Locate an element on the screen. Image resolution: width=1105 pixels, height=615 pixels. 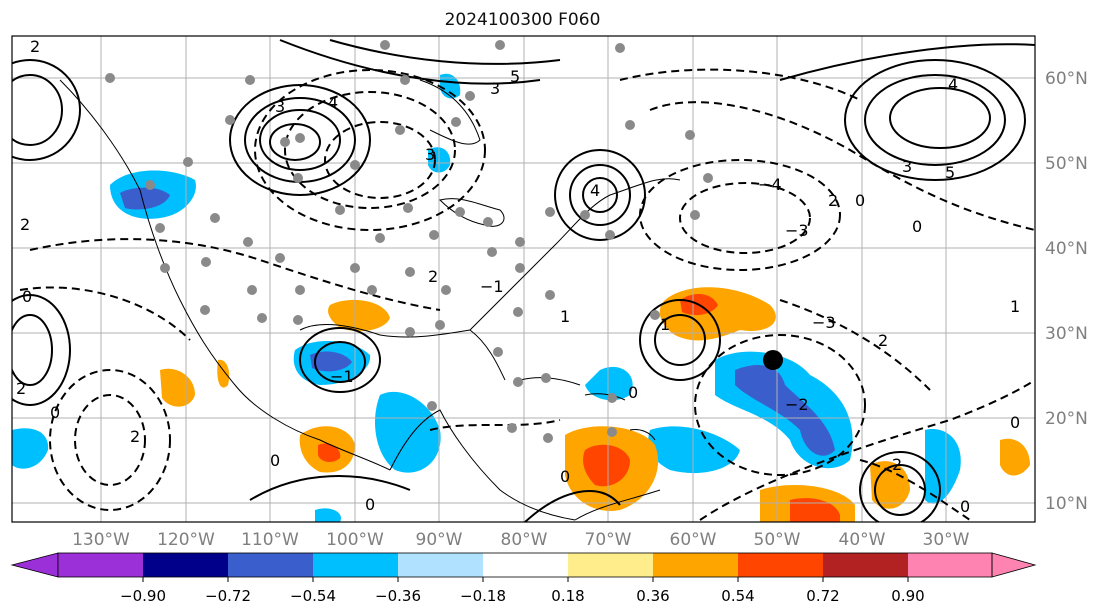
shade-orange-gulf-north is located at coordinates (359, 315).